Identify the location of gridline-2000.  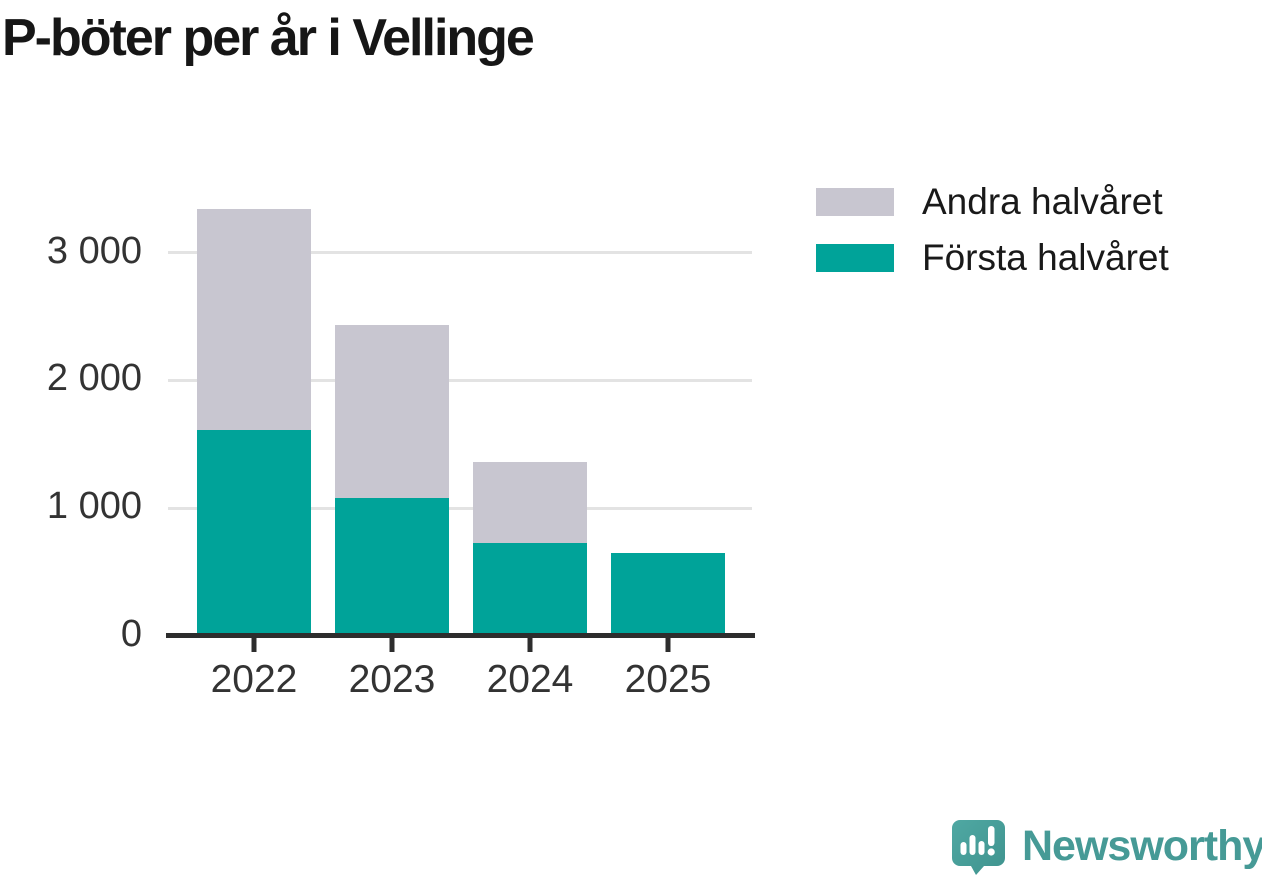
(460, 380).